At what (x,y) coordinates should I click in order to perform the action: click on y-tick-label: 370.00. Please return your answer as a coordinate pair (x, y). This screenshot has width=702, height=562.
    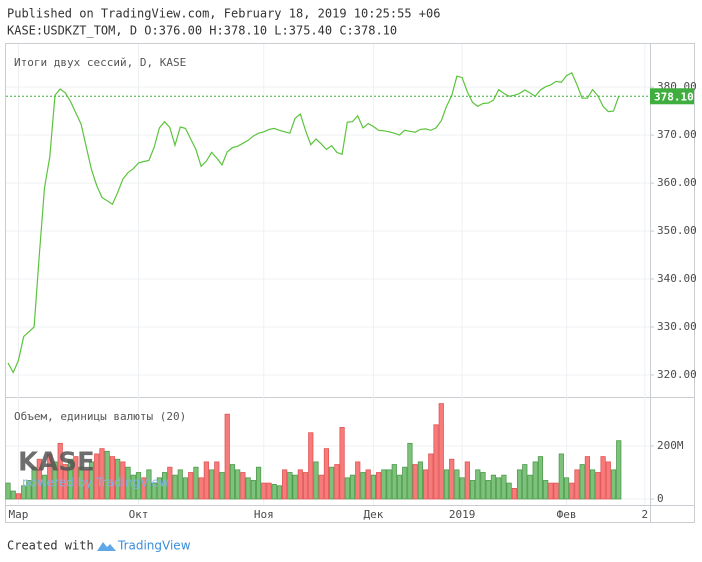
    Looking at the image, I should click on (677, 134).